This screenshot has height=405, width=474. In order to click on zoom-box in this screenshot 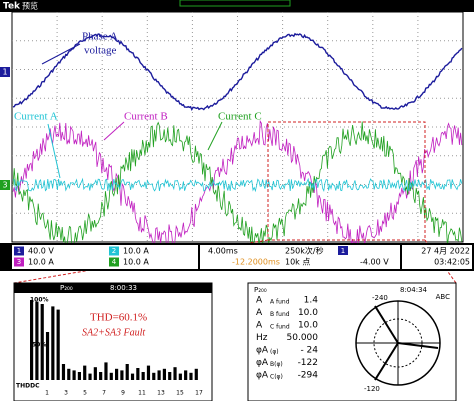, I will do `click(346, 181)`.